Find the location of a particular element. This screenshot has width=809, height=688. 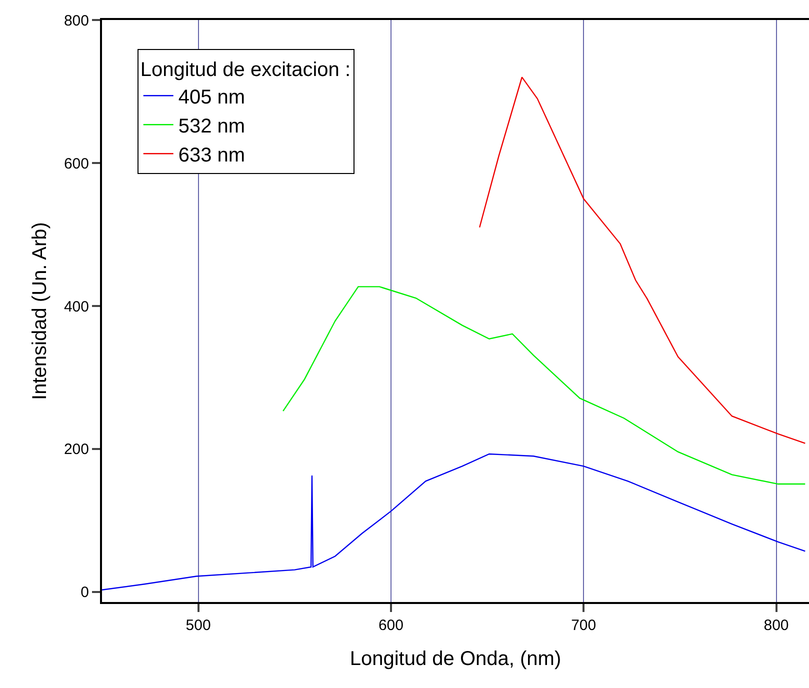

y-tick-label: 0 is located at coordinates (84, 593).